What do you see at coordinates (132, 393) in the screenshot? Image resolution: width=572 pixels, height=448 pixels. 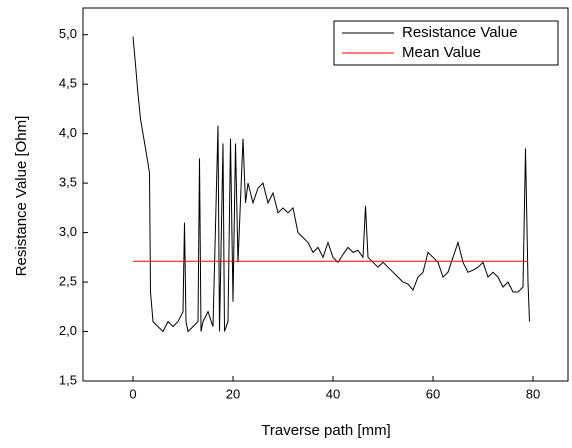 I see `x-tick-label: 0` at bounding box center [132, 393].